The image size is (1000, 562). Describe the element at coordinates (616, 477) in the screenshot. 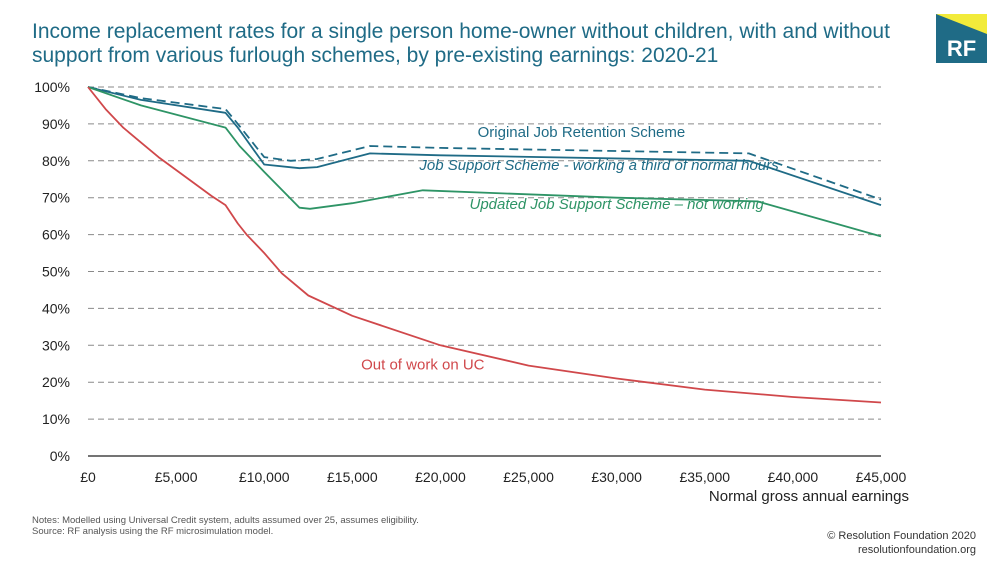

I see `x-tick-label: £30,000` at that location.